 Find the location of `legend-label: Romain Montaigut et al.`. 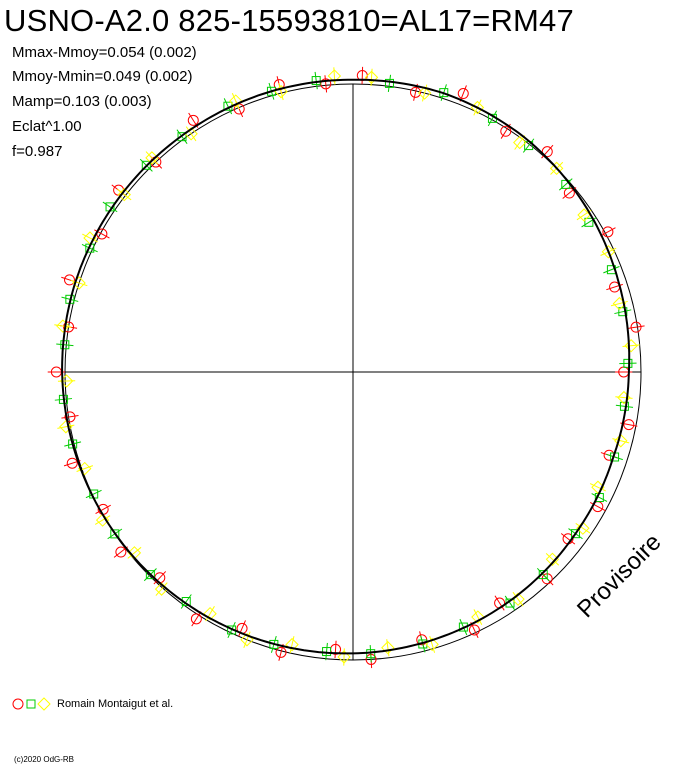

legend-label: Romain Montaigut et al. is located at coordinates (115, 704).